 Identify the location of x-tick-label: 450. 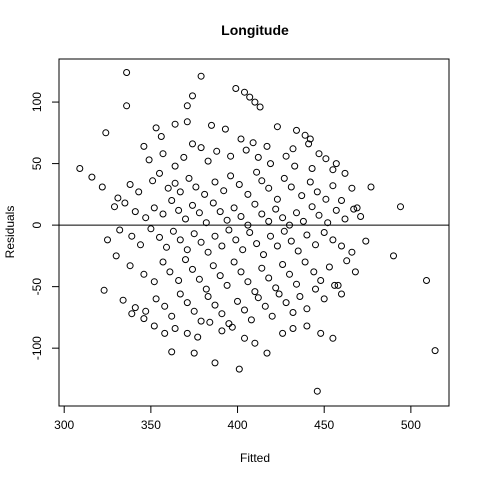
(324, 425).